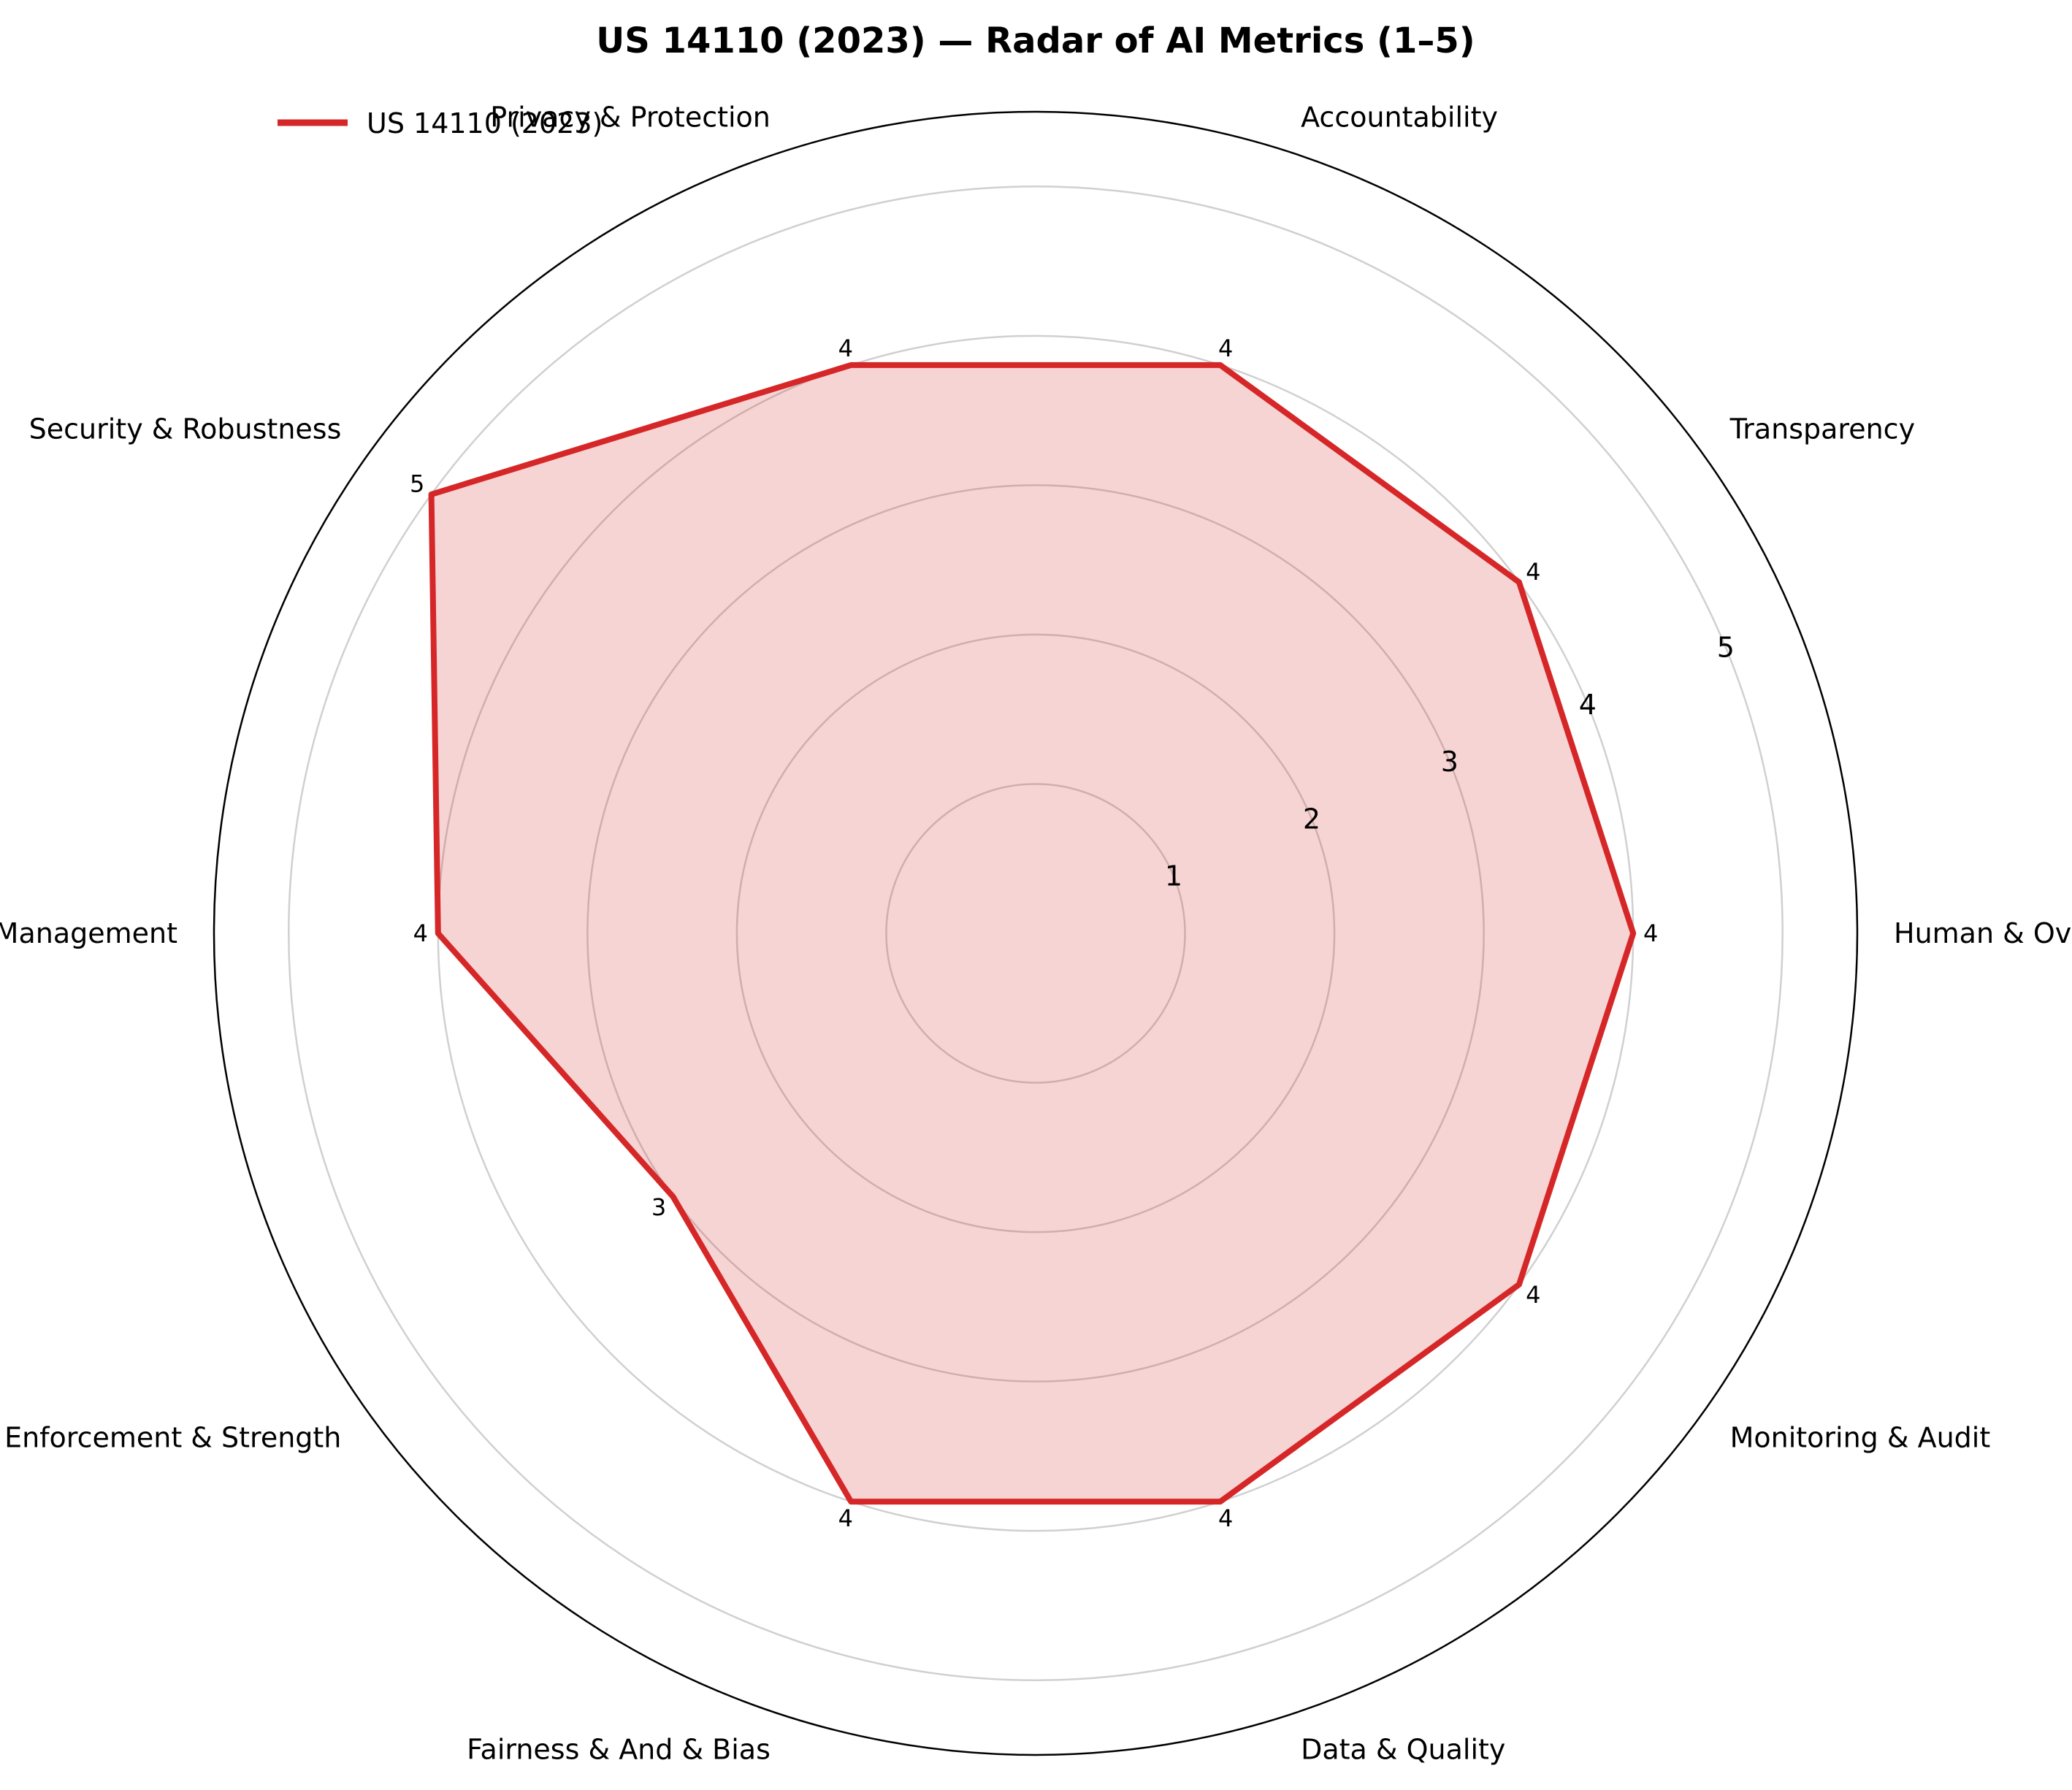  What do you see at coordinates (88, 933) in the screenshot?
I see `category-label-6: Risk & Management` at bounding box center [88, 933].